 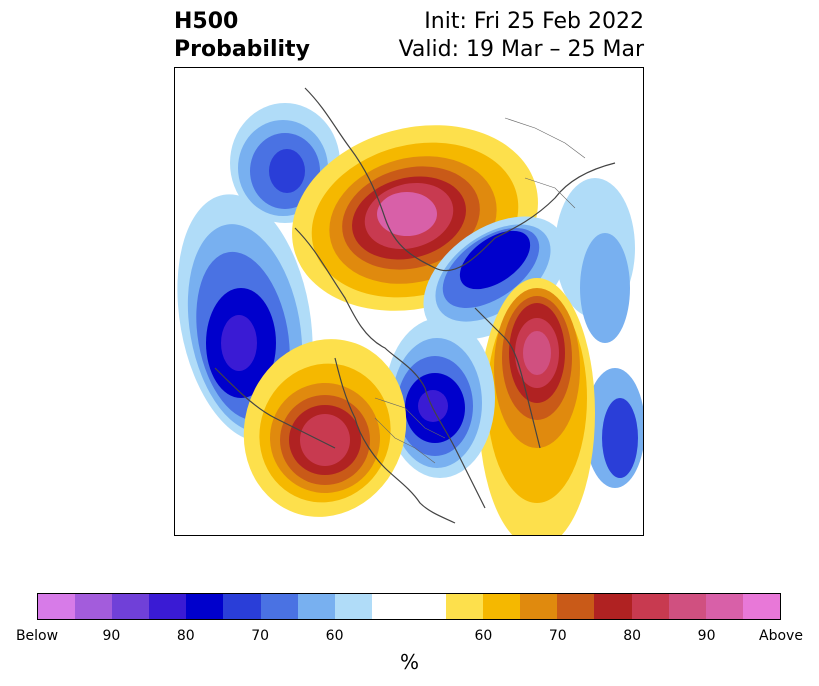 What do you see at coordinates (409, 662) in the screenshot?
I see `colorbar-unit: %` at bounding box center [409, 662].